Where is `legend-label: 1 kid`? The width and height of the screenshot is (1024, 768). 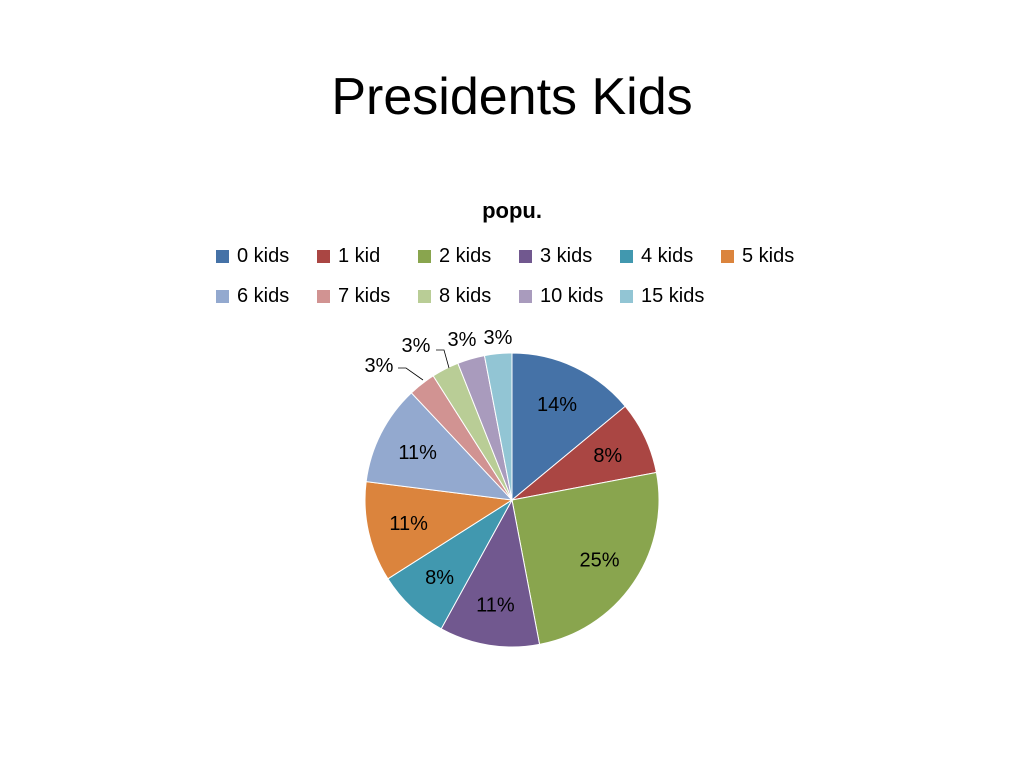 legend-label: 1 kid is located at coordinates (359, 256).